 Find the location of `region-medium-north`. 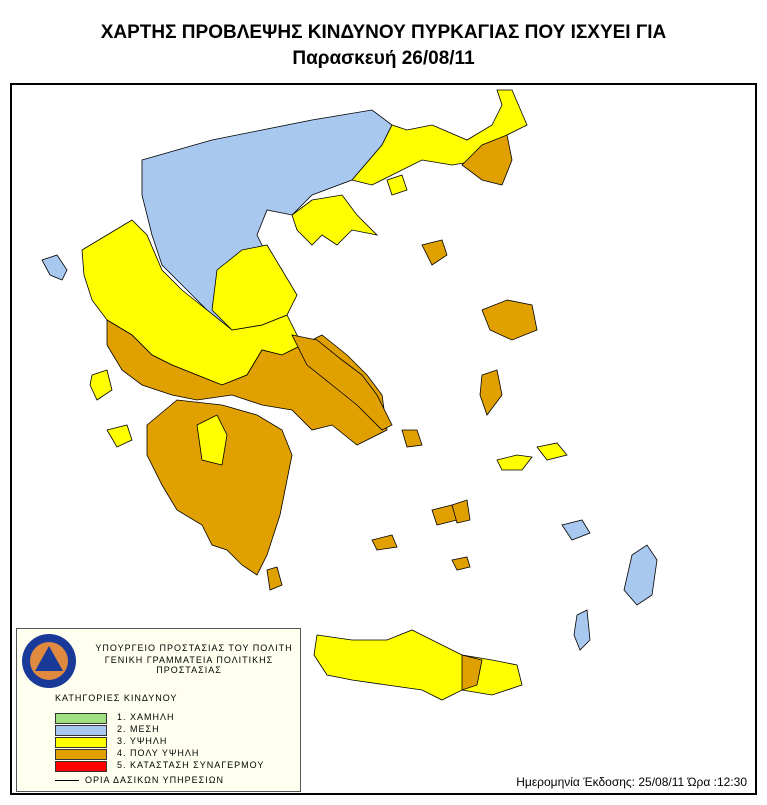

region-medium-north is located at coordinates (267, 220).